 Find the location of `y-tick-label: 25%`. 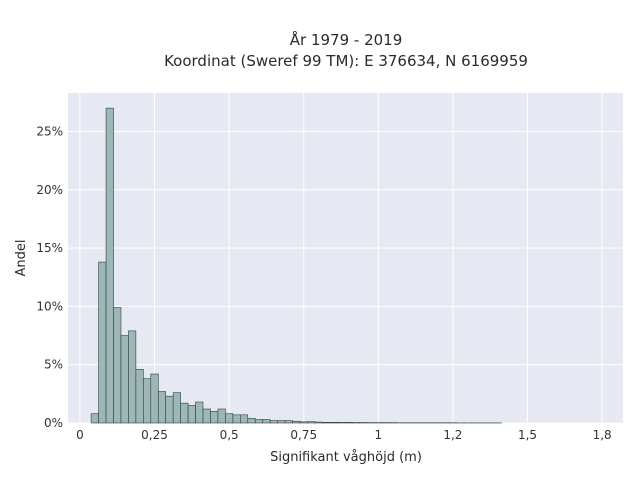

y-tick-label: 25% is located at coordinates (49, 131).